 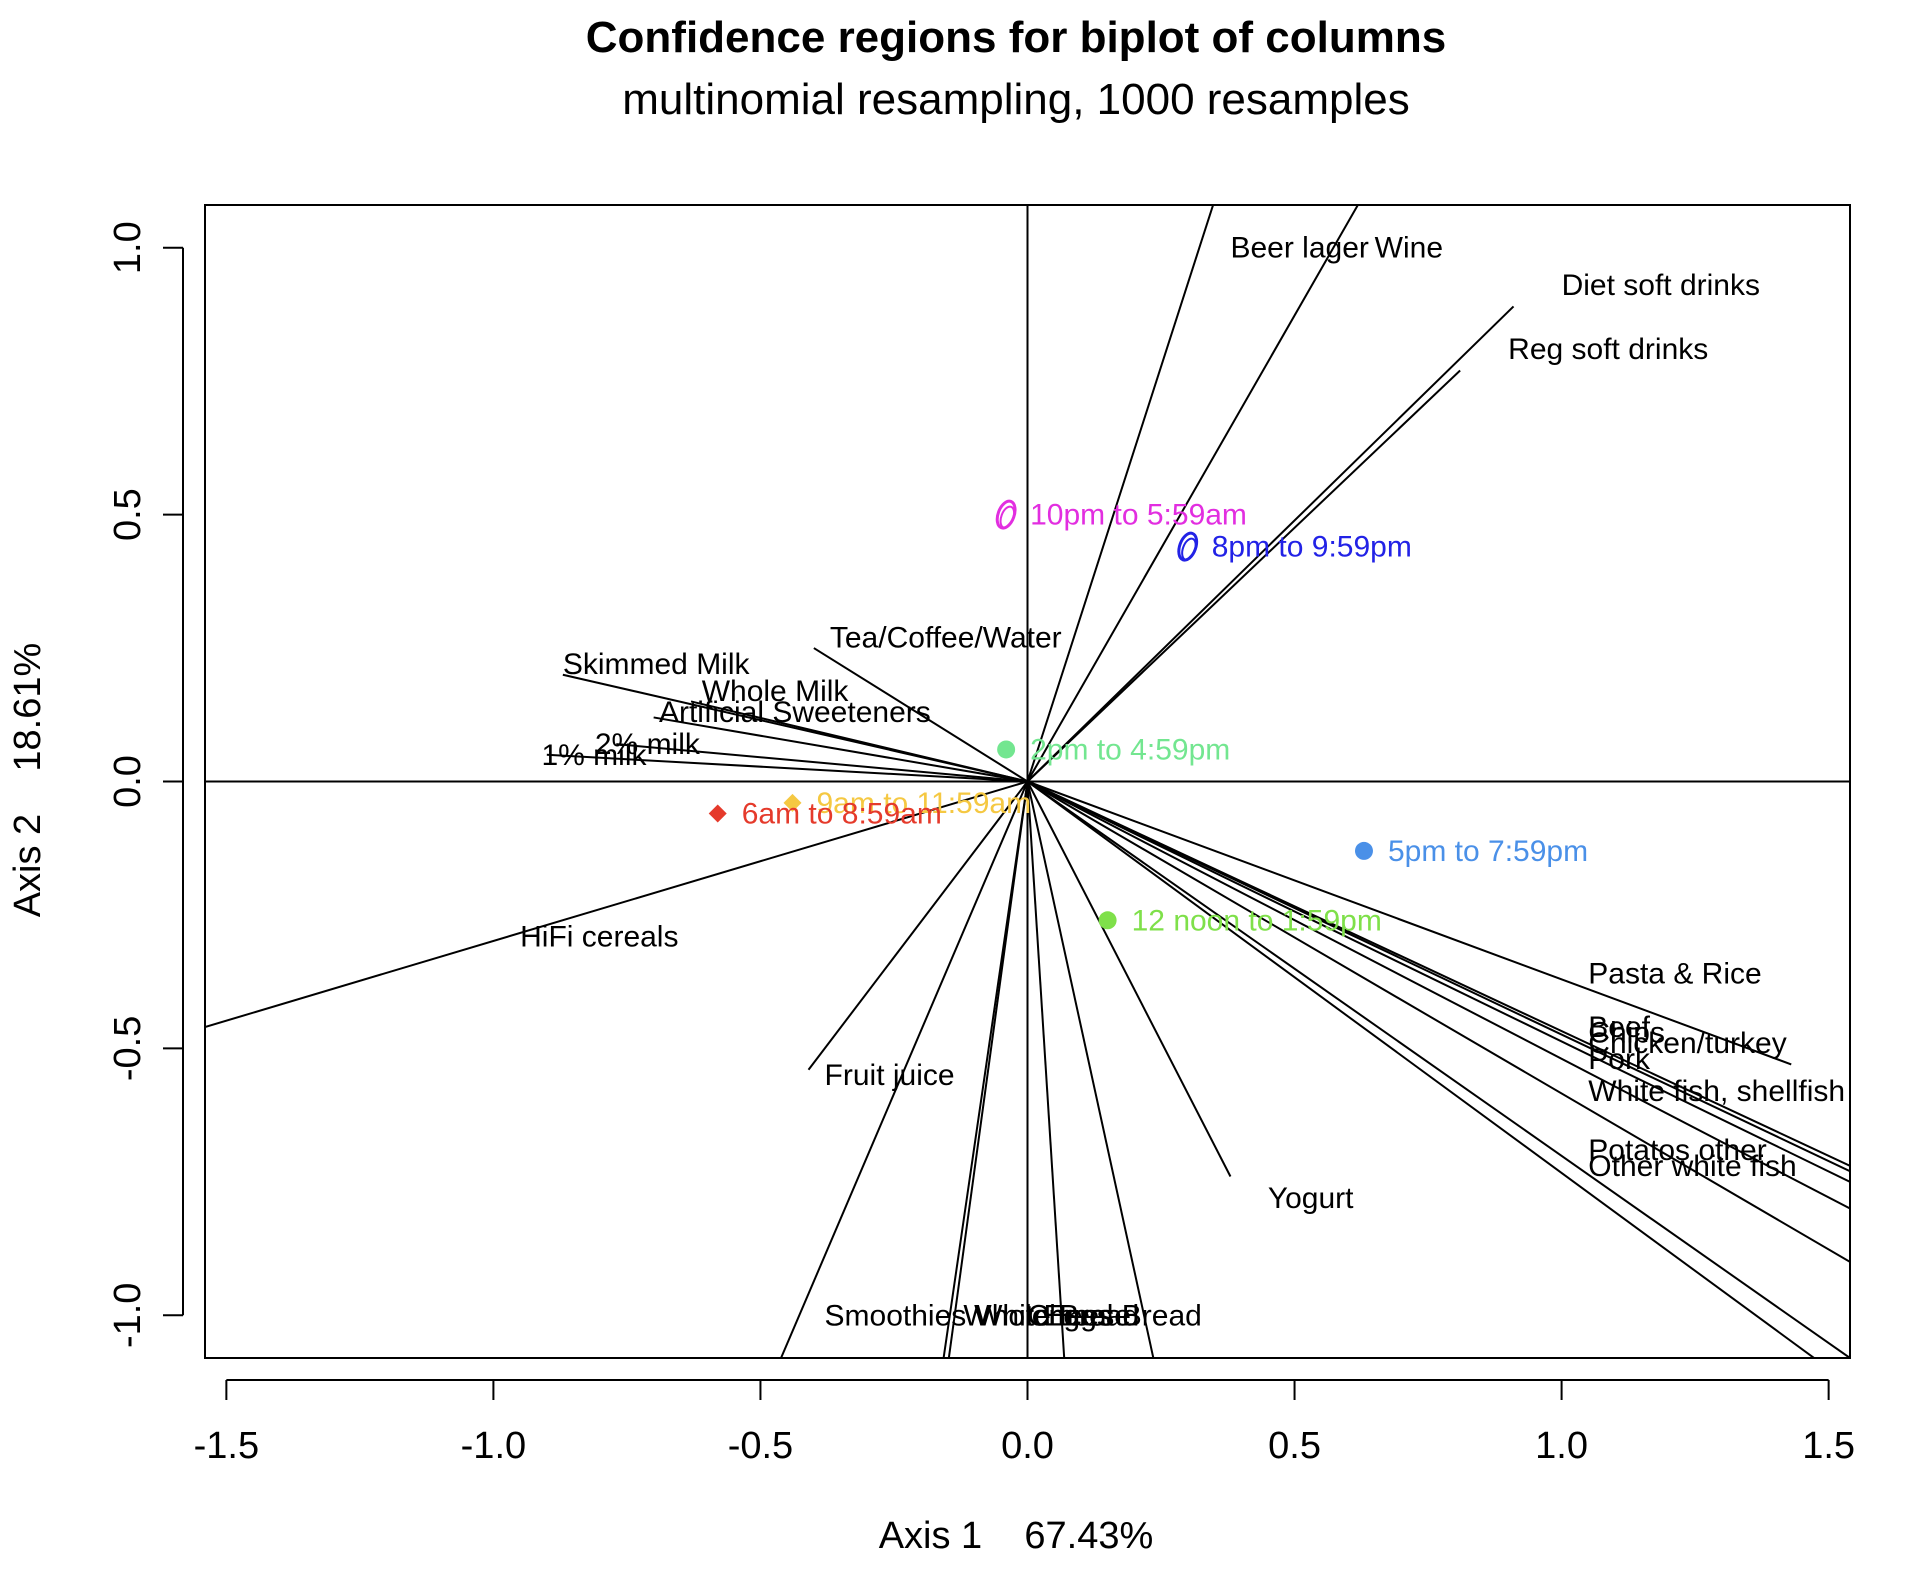 What do you see at coordinates (1687, 1043) in the screenshot?
I see `vector-label-chicken-turkey: Chicken/turkey` at bounding box center [1687, 1043].